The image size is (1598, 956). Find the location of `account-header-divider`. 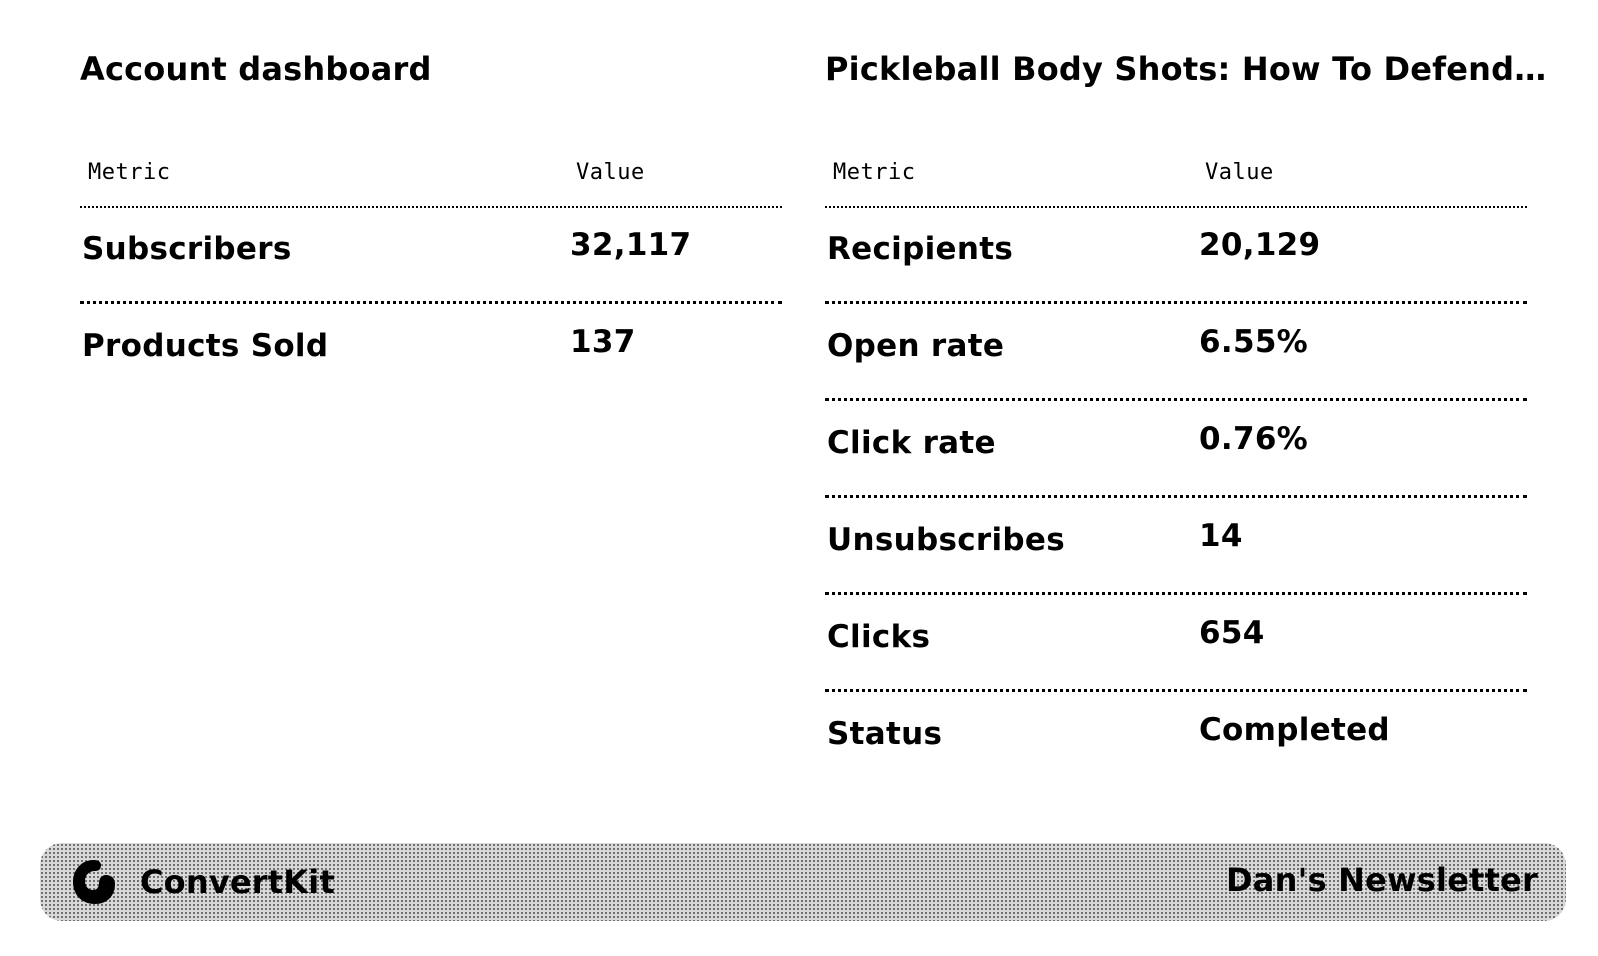

account-header-divider is located at coordinates (431, 207).